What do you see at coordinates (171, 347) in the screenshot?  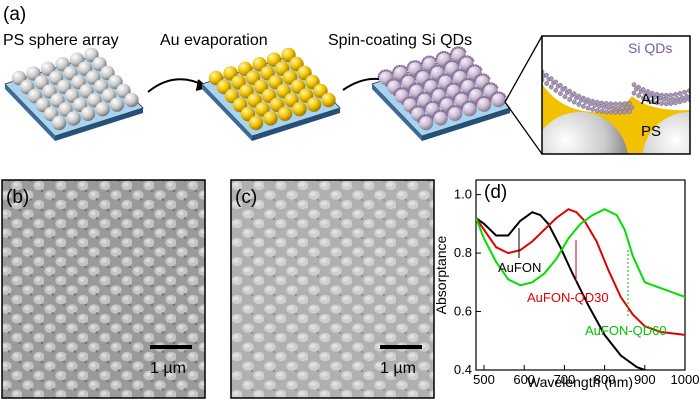 I see `scale-bar-b` at bounding box center [171, 347].